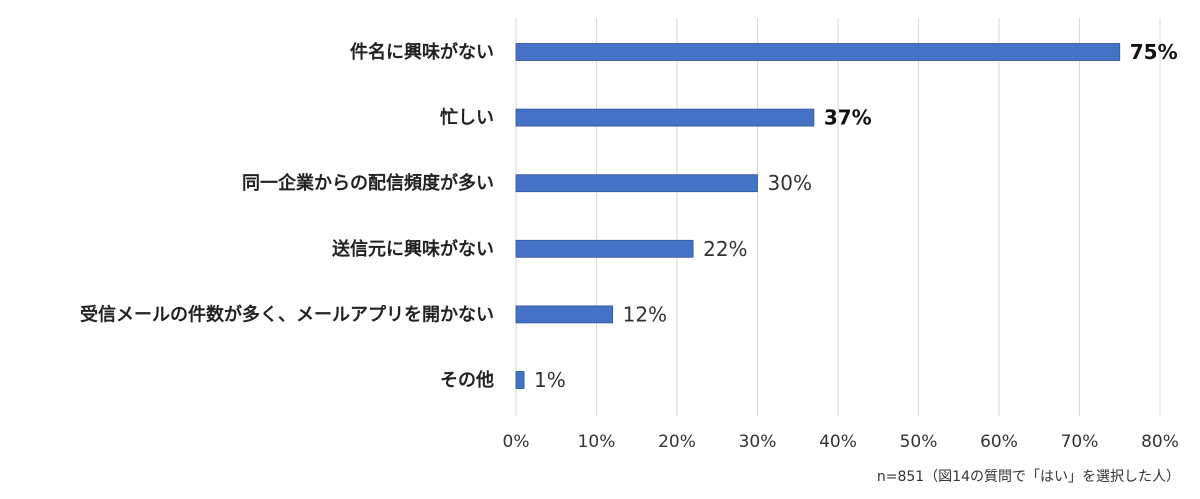 This screenshot has height=499, width=1200. What do you see at coordinates (838, 442) in the screenshot?
I see `x-tick-label: 40%` at bounding box center [838, 442].